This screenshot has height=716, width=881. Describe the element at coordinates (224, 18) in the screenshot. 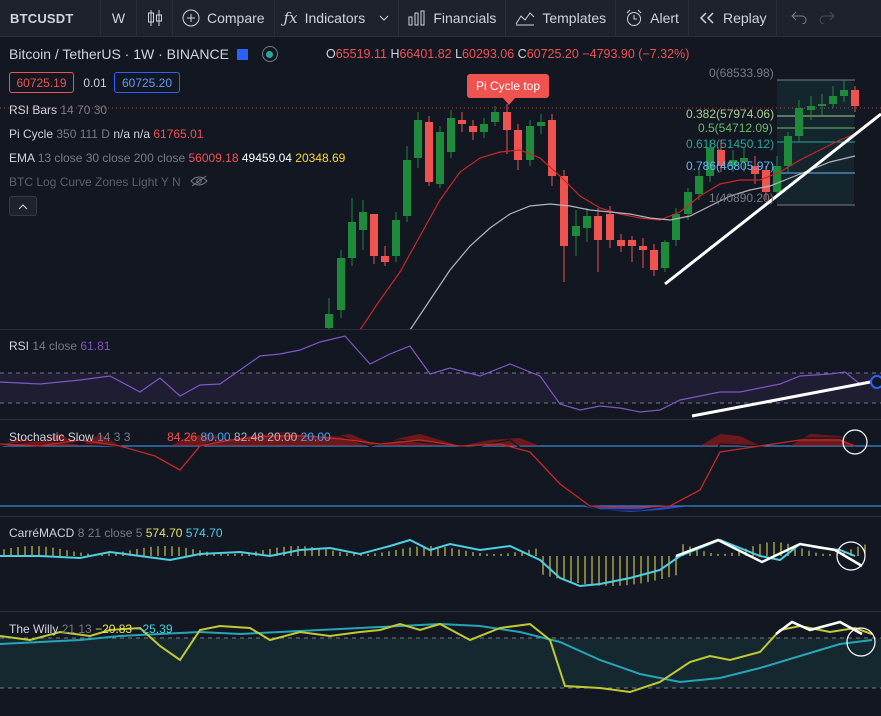

I see `compare-button: Compare` at that location.